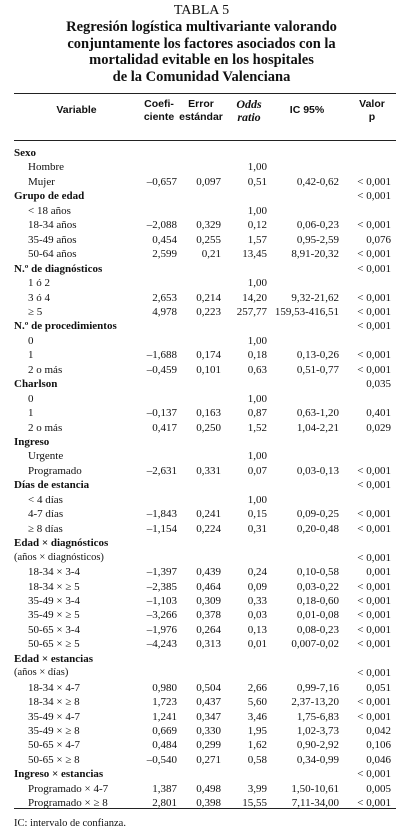 The height and width of the screenshot is (840, 403). I want to click on row-label: 35-49 × ≥ 8, so click(54, 731).